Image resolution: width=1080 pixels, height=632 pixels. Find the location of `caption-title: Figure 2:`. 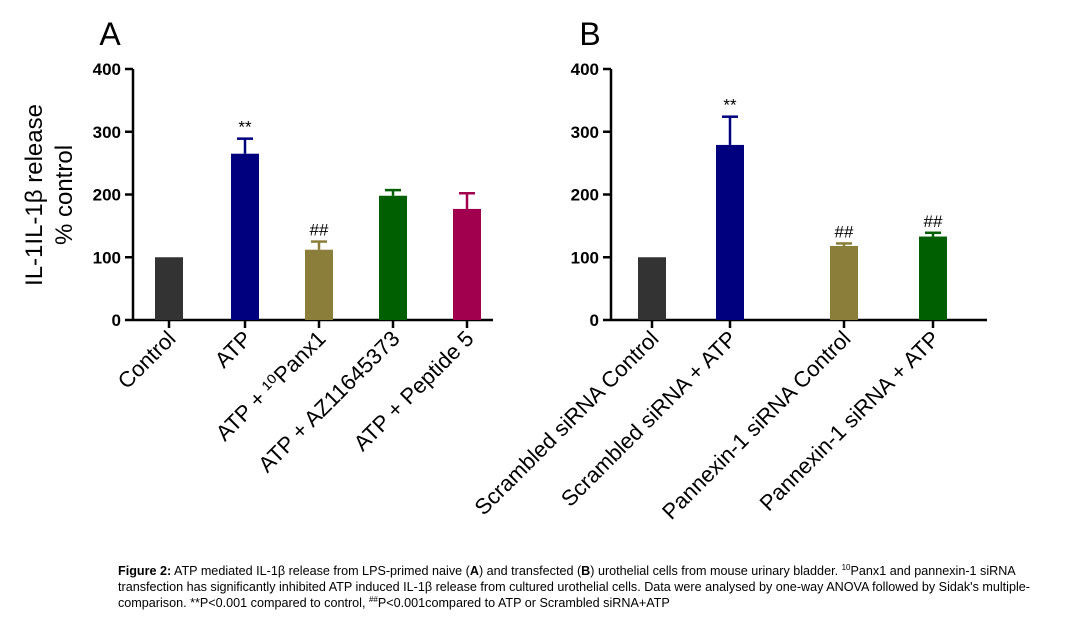

caption-title: Figure 2: is located at coordinates (145, 571).